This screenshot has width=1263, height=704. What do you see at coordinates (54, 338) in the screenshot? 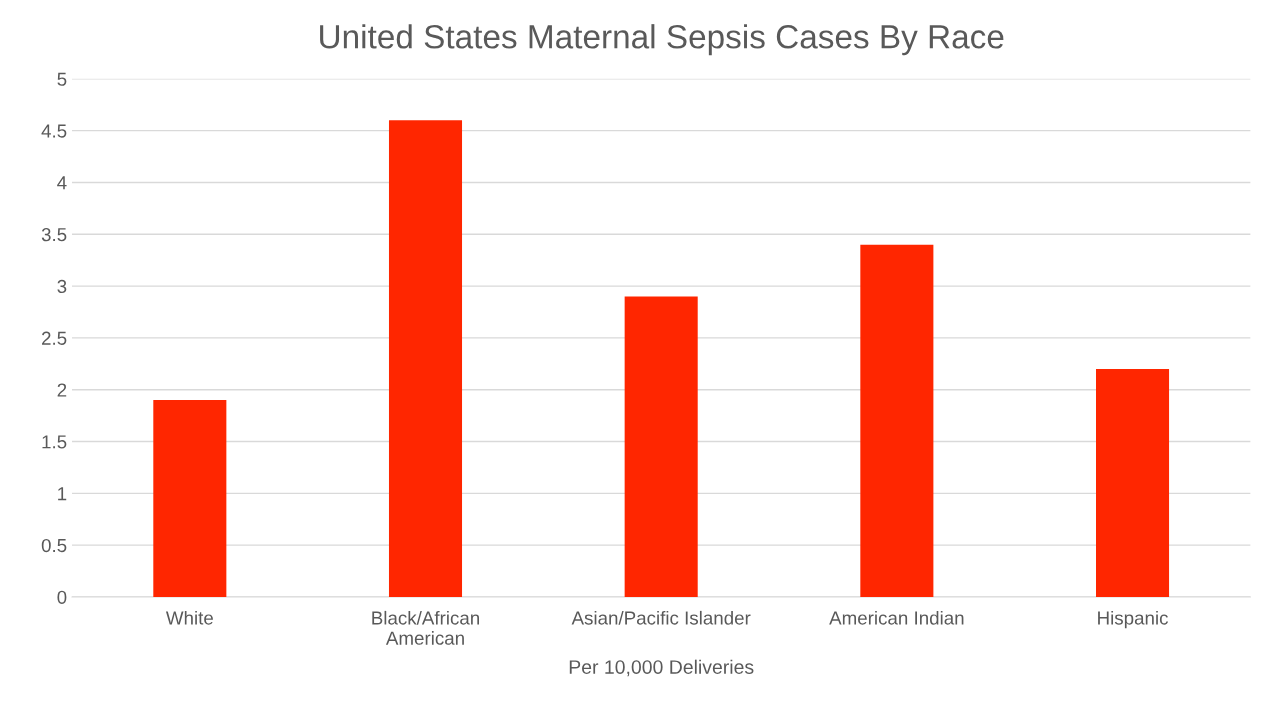
I see `y-tick-label: 2.5` at bounding box center [54, 338].